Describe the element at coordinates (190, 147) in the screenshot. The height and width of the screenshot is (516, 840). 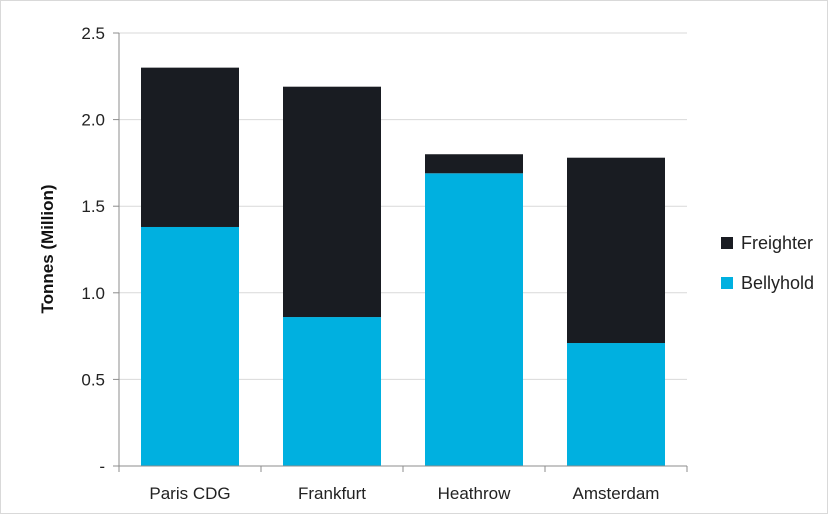
I see `bar-freighter-paris-cdg` at that location.